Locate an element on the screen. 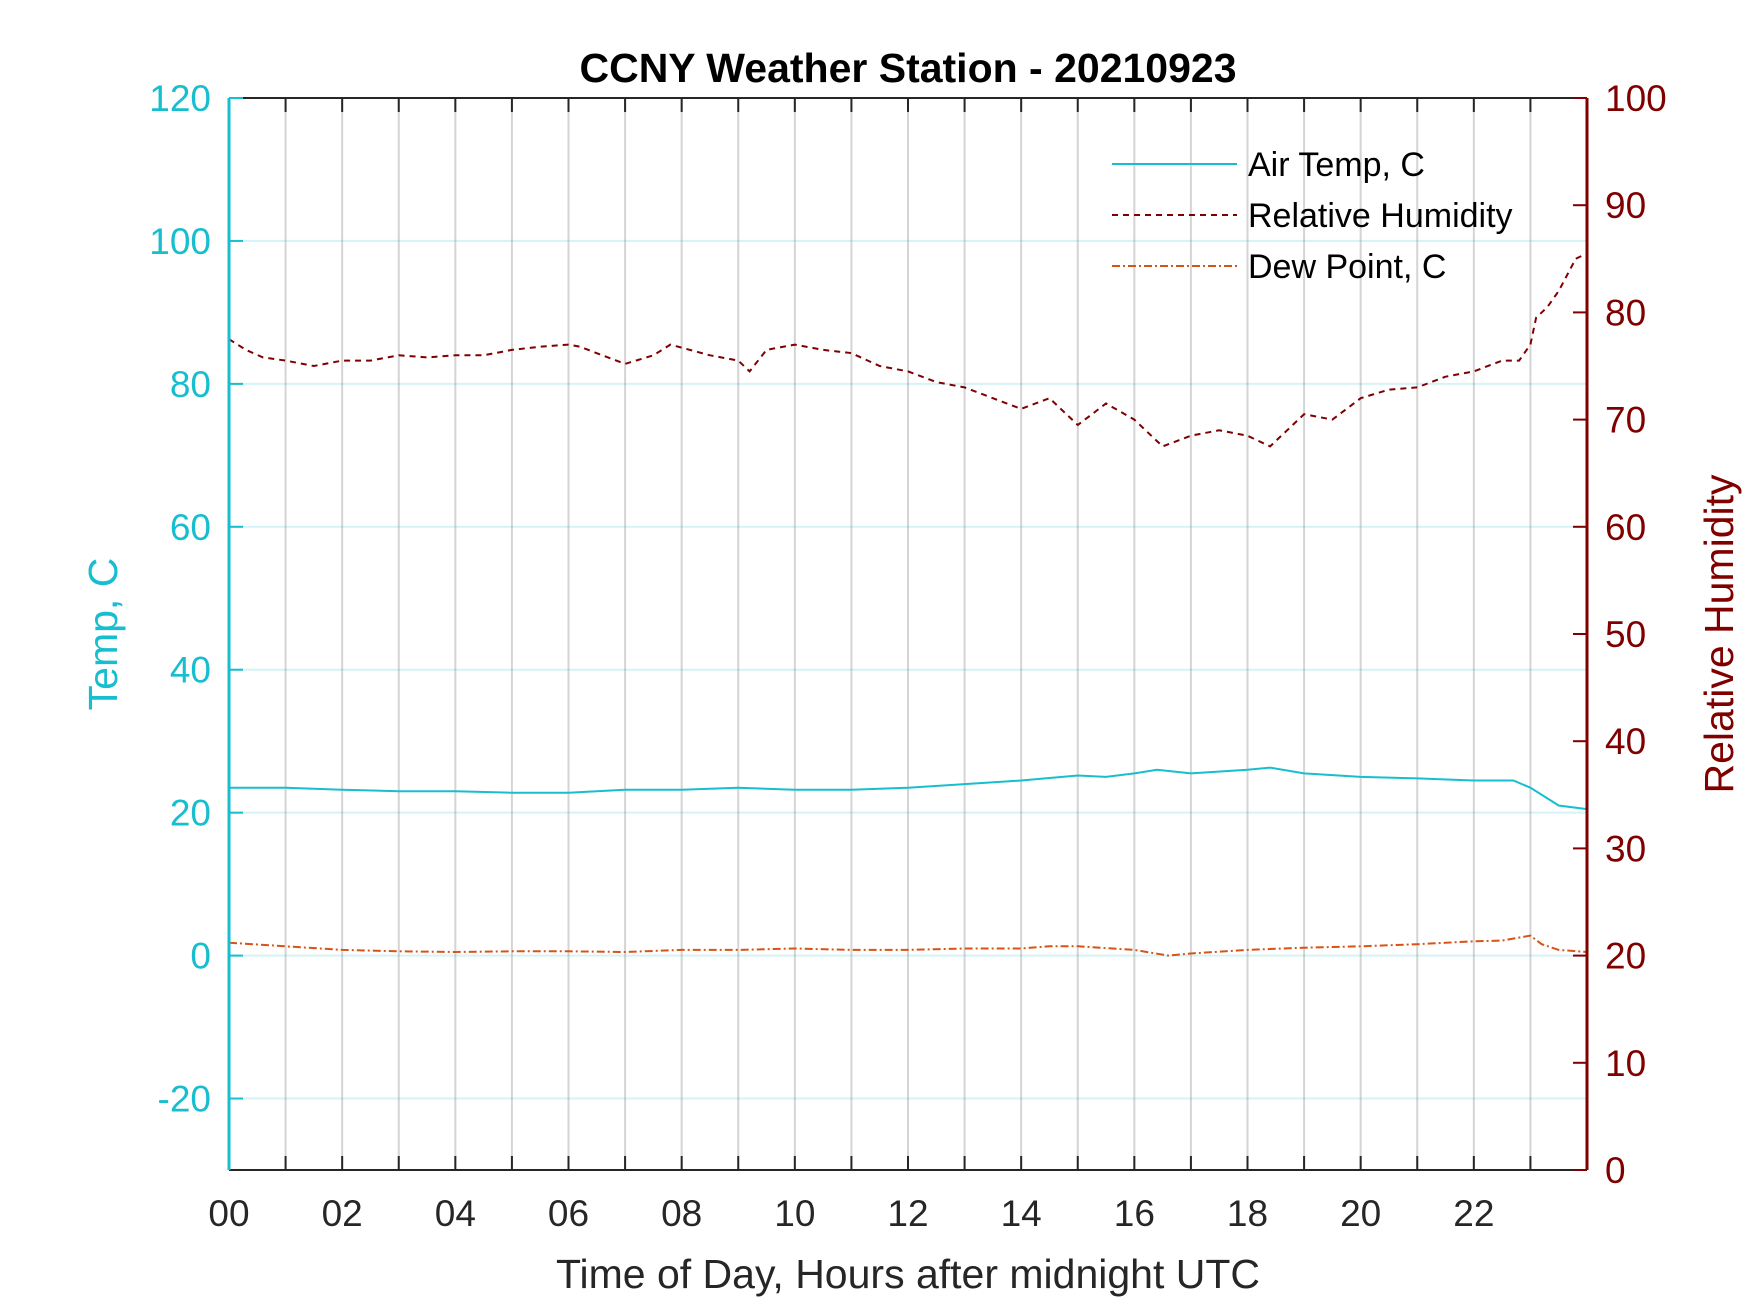 The height and width of the screenshot is (1313, 1750). y-right-tick-label: 50 is located at coordinates (1625, 634).